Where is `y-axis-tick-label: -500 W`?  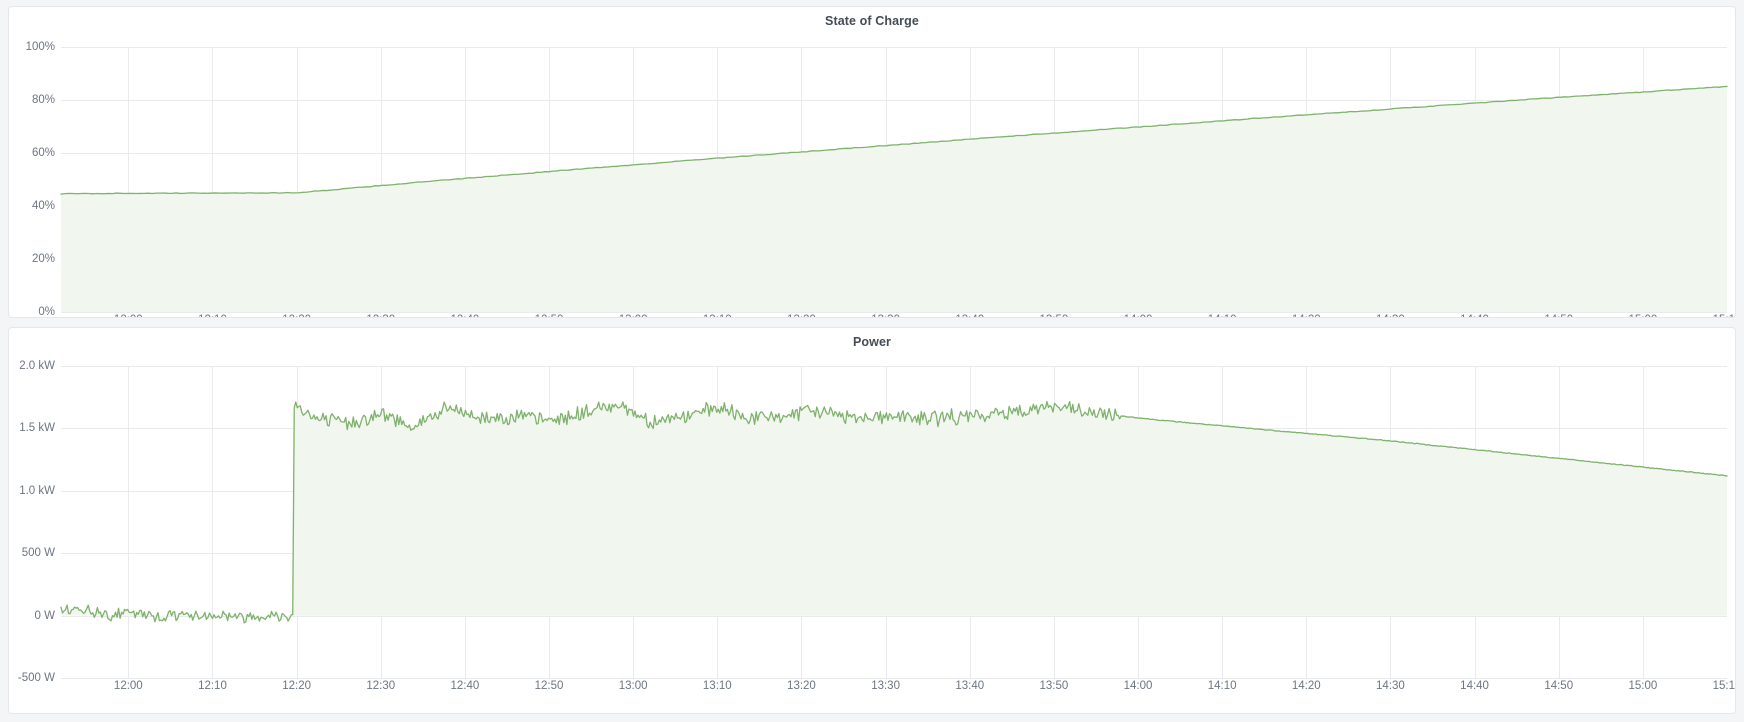
y-axis-tick-label: -500 W is located at coordinates (36, 678).